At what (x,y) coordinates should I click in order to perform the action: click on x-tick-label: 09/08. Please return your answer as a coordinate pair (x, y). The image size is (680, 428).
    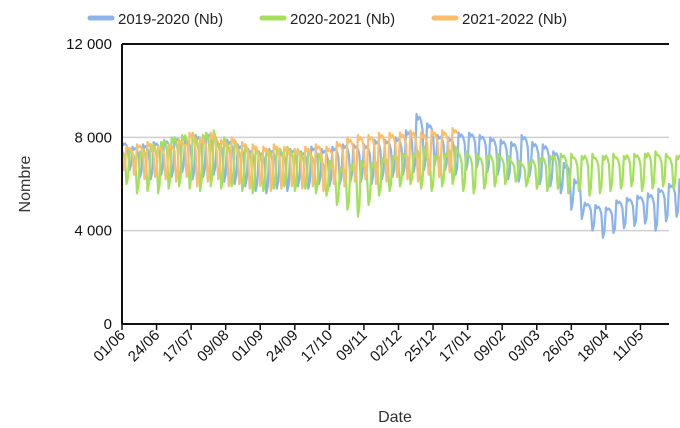
    Looking at the image, I should click on (213, 346).